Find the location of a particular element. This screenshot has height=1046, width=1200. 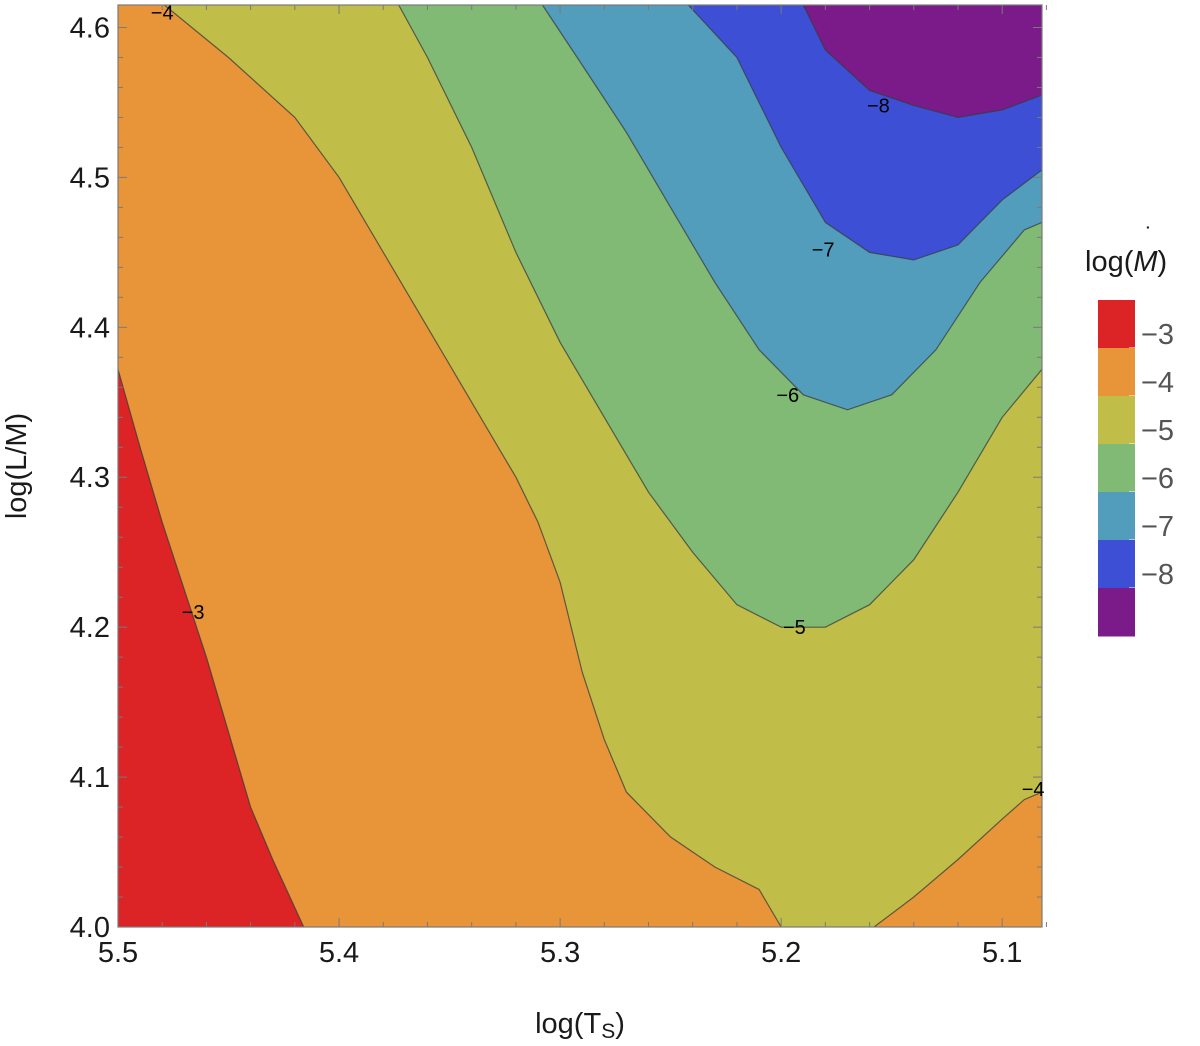

contour-label: −6 is located at coordinates (787, 396).